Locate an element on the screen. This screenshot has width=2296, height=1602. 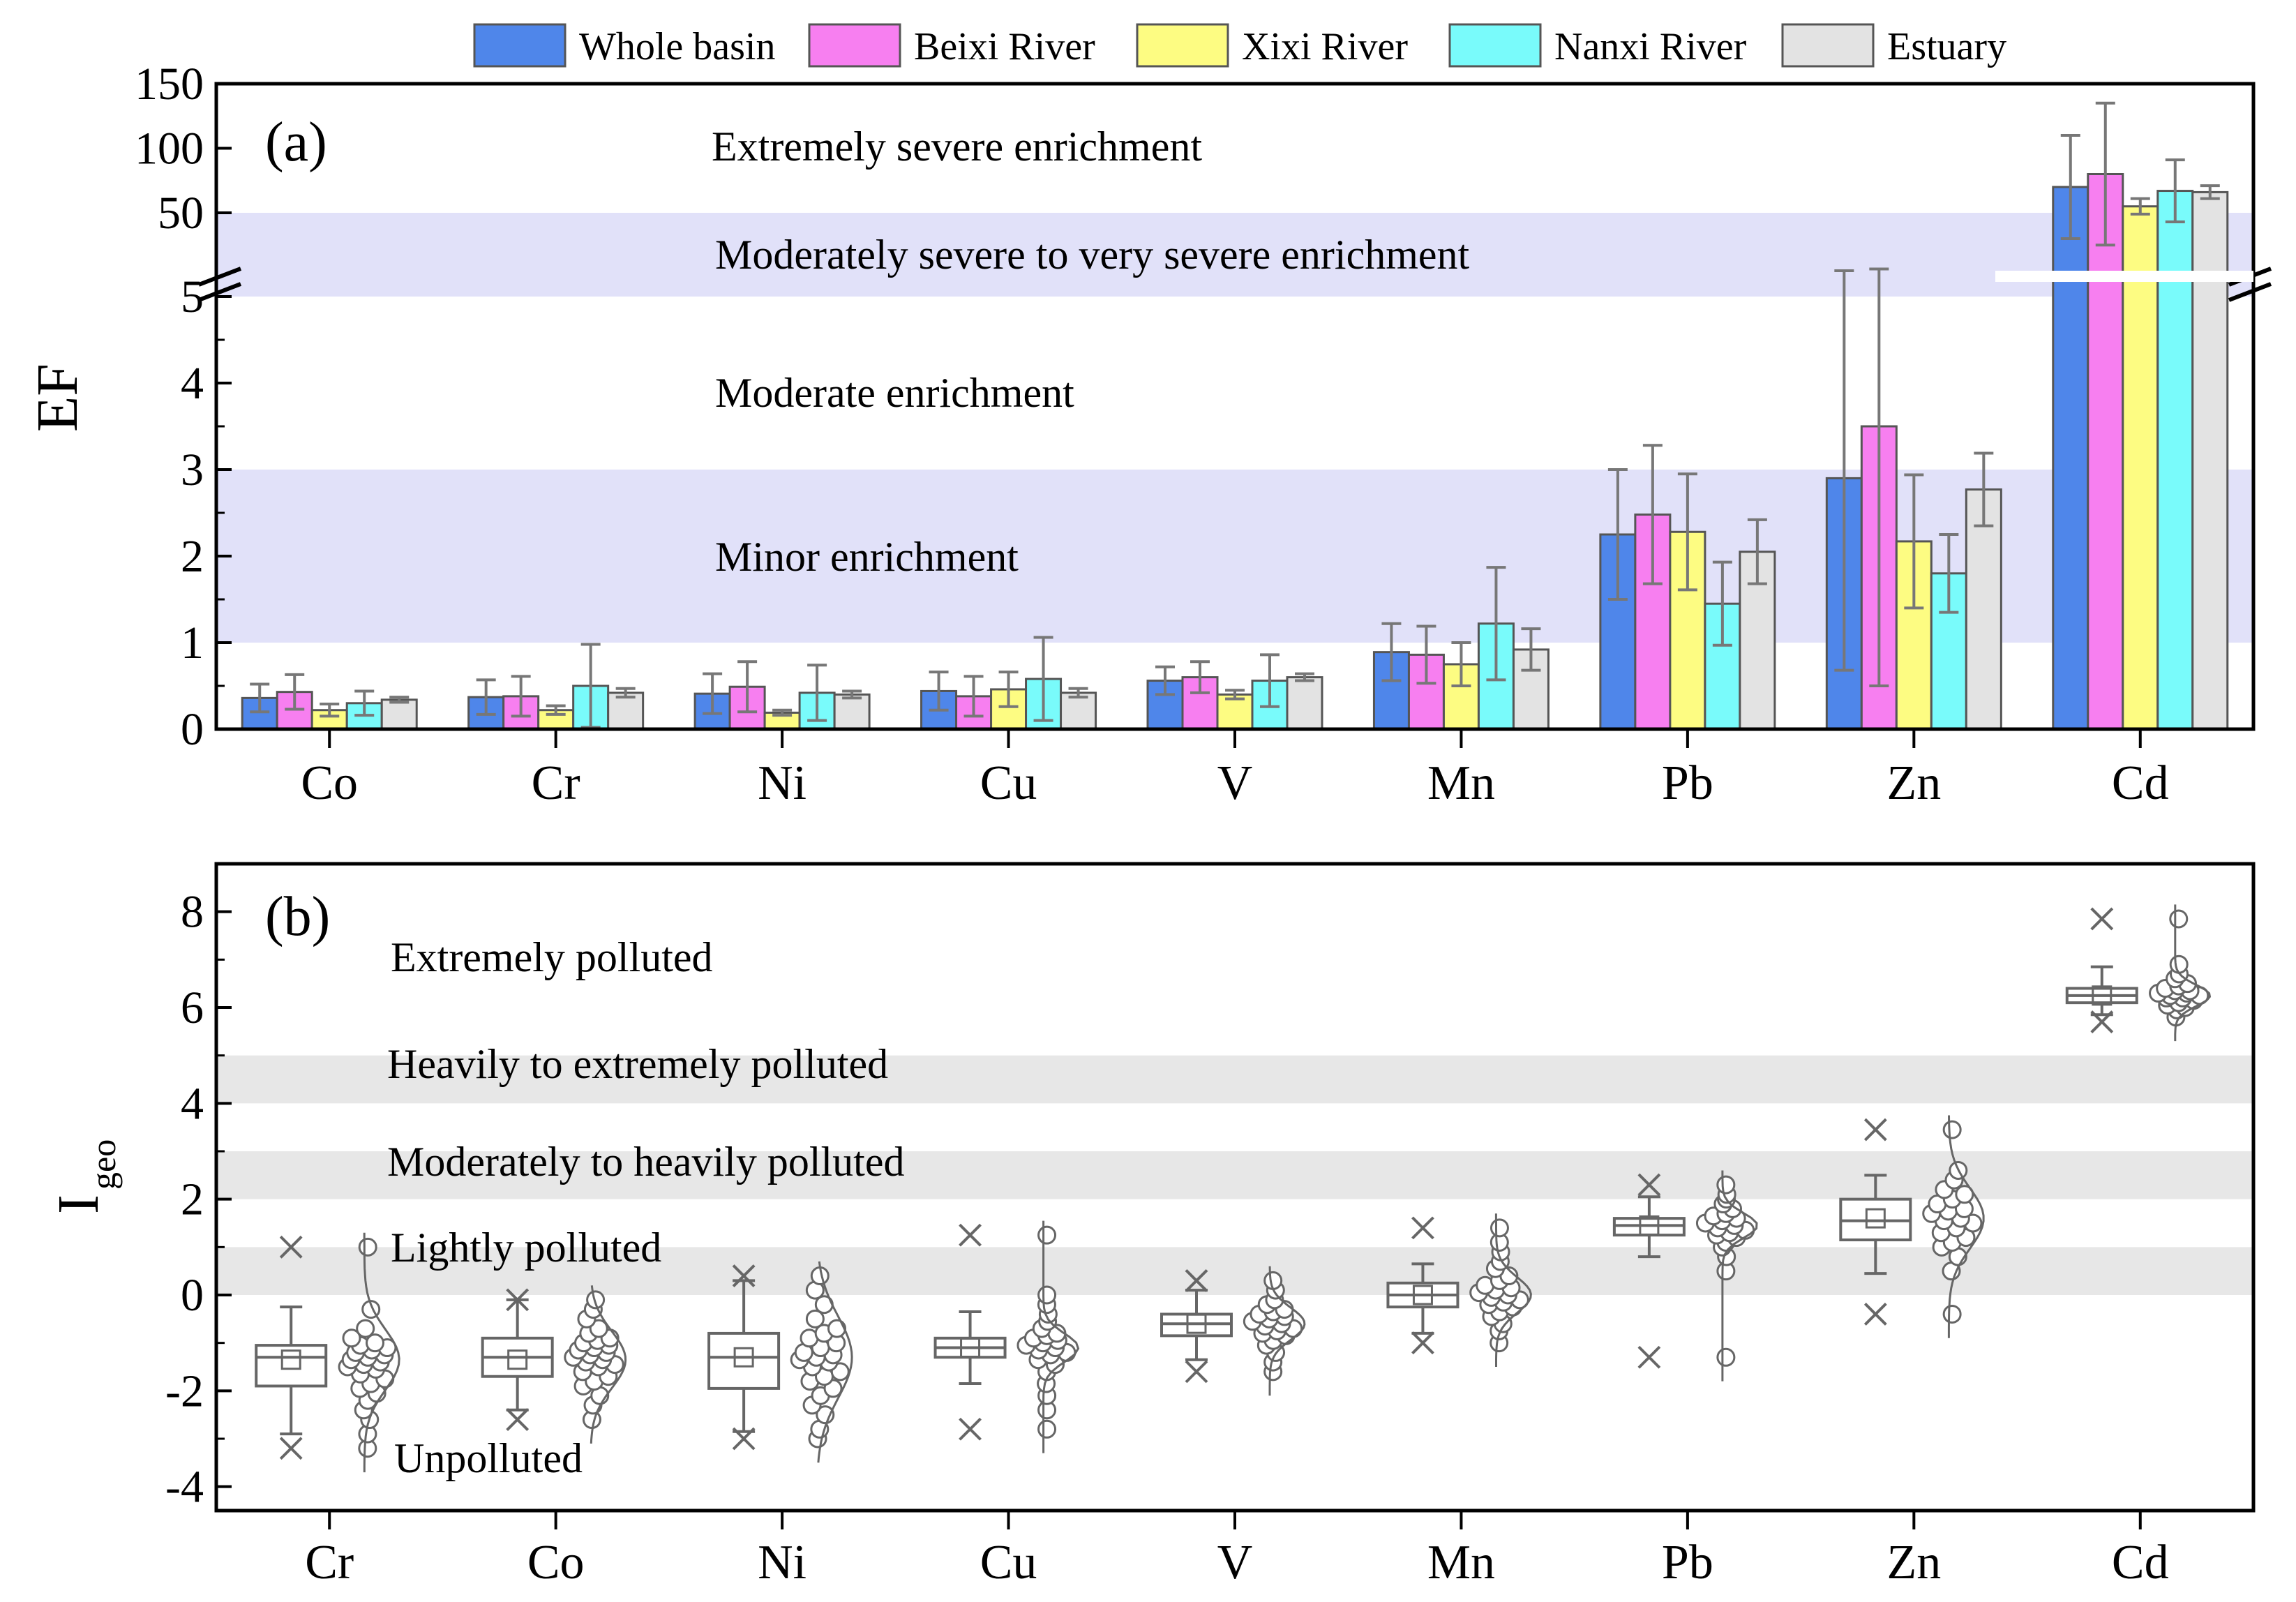
y-tick-label: 3 is located at coordinates (192, 469).